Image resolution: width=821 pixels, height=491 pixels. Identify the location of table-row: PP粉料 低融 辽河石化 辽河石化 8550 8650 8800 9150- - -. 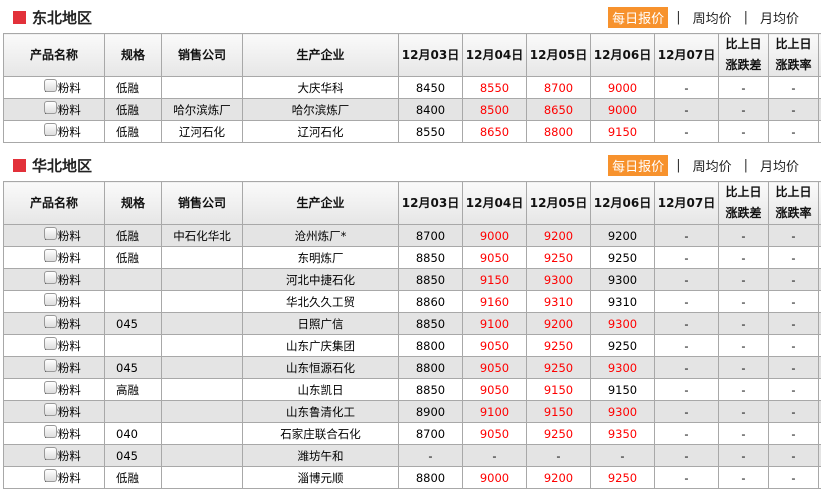
(412, 131).